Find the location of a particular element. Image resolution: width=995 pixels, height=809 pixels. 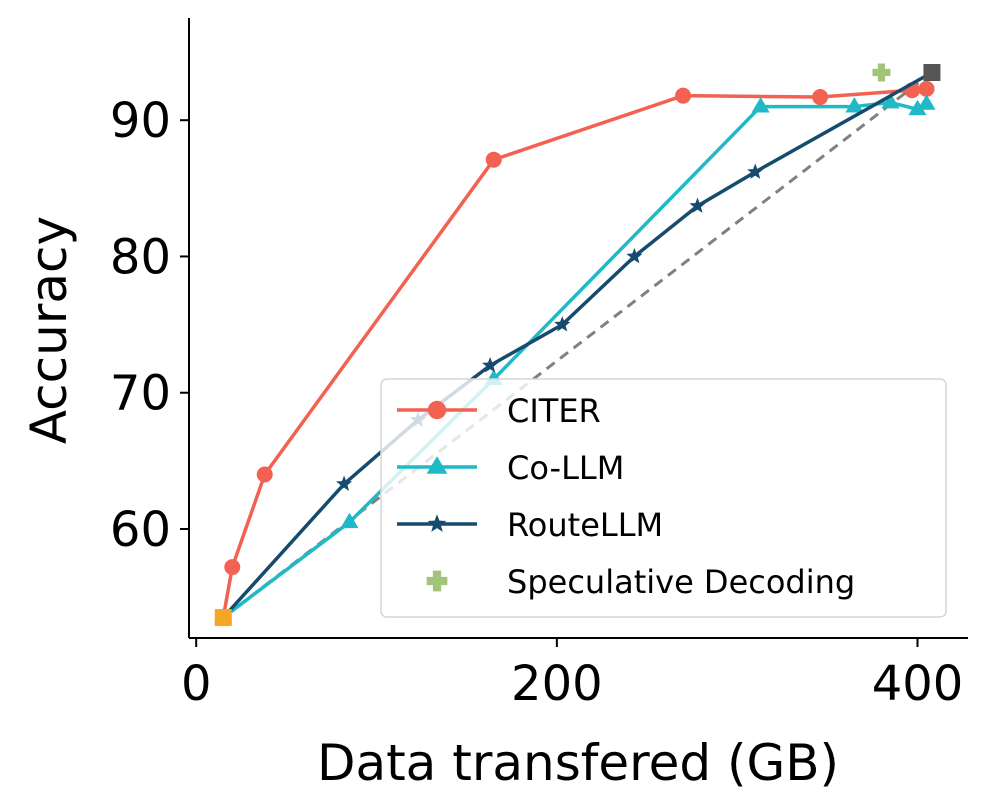

legend-routellm-label: RouteLLM is located at coordinates (585, 525).